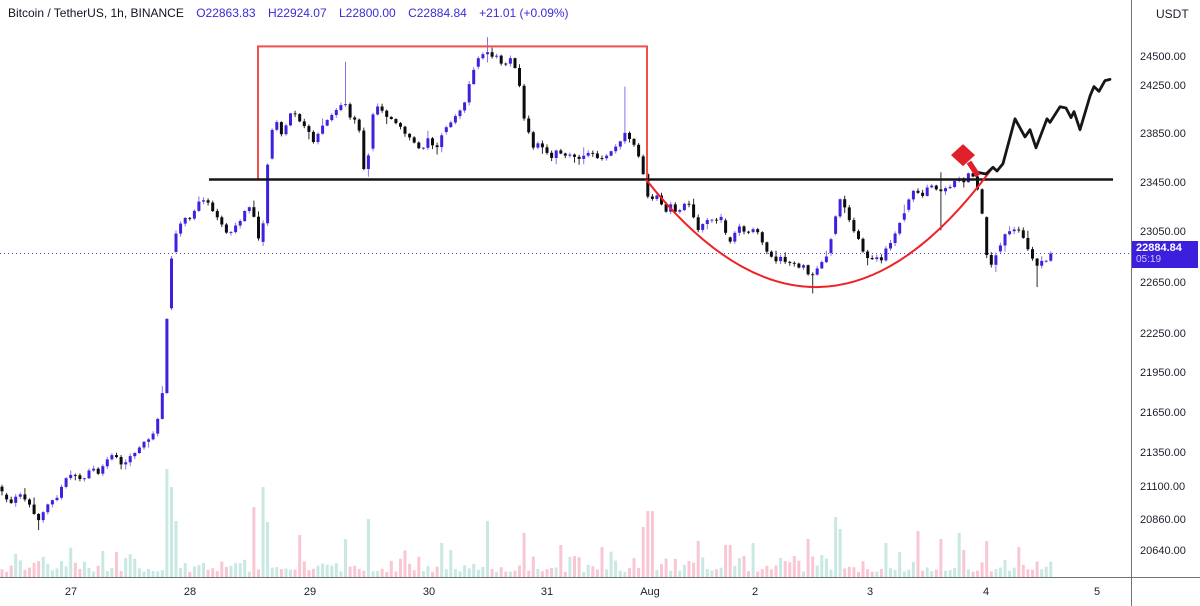 Image resolution: width=1200 pixels, height=606 pixels. I want to click on drawing-cup-arc, so click(819, 227).